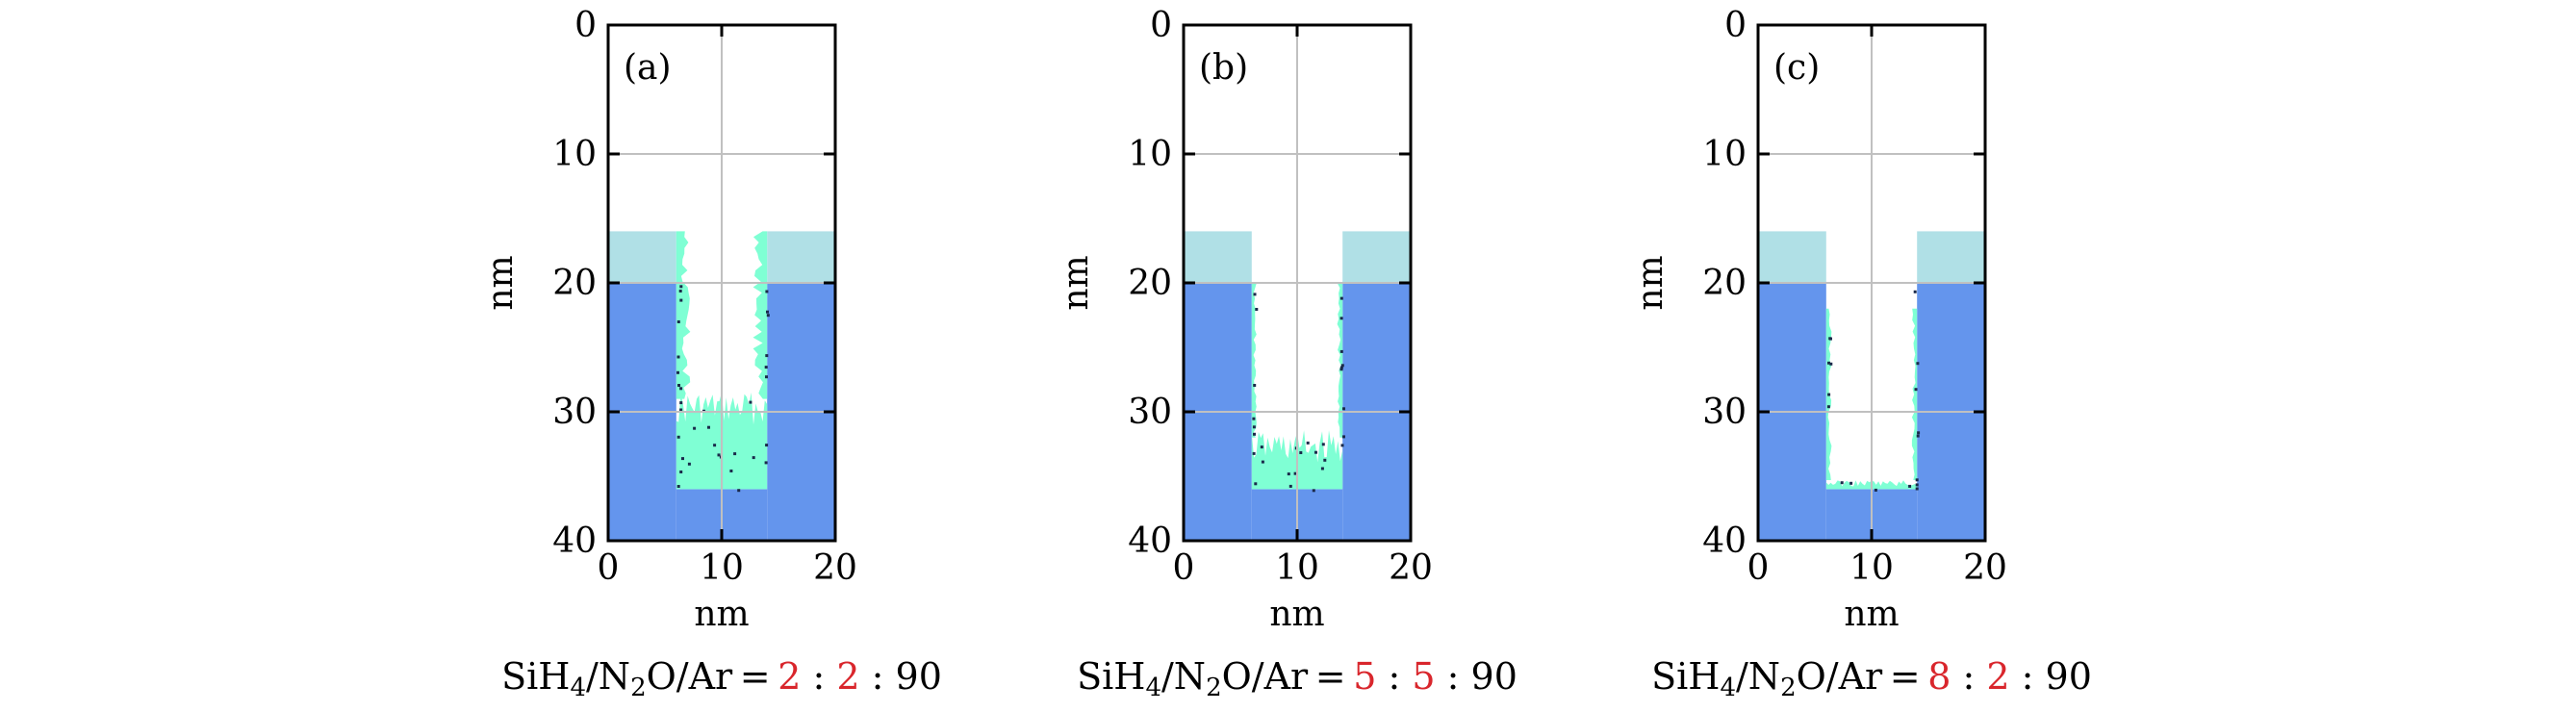 Image resolution: width=2576 pixels, height=712 pixels. What do you see at coordinates (1871, 678) in the screenshot?
I see `panel-caption: SiH4/N2O/Ar = 8 : 2 : 90` at bounding box center [1871, 678].